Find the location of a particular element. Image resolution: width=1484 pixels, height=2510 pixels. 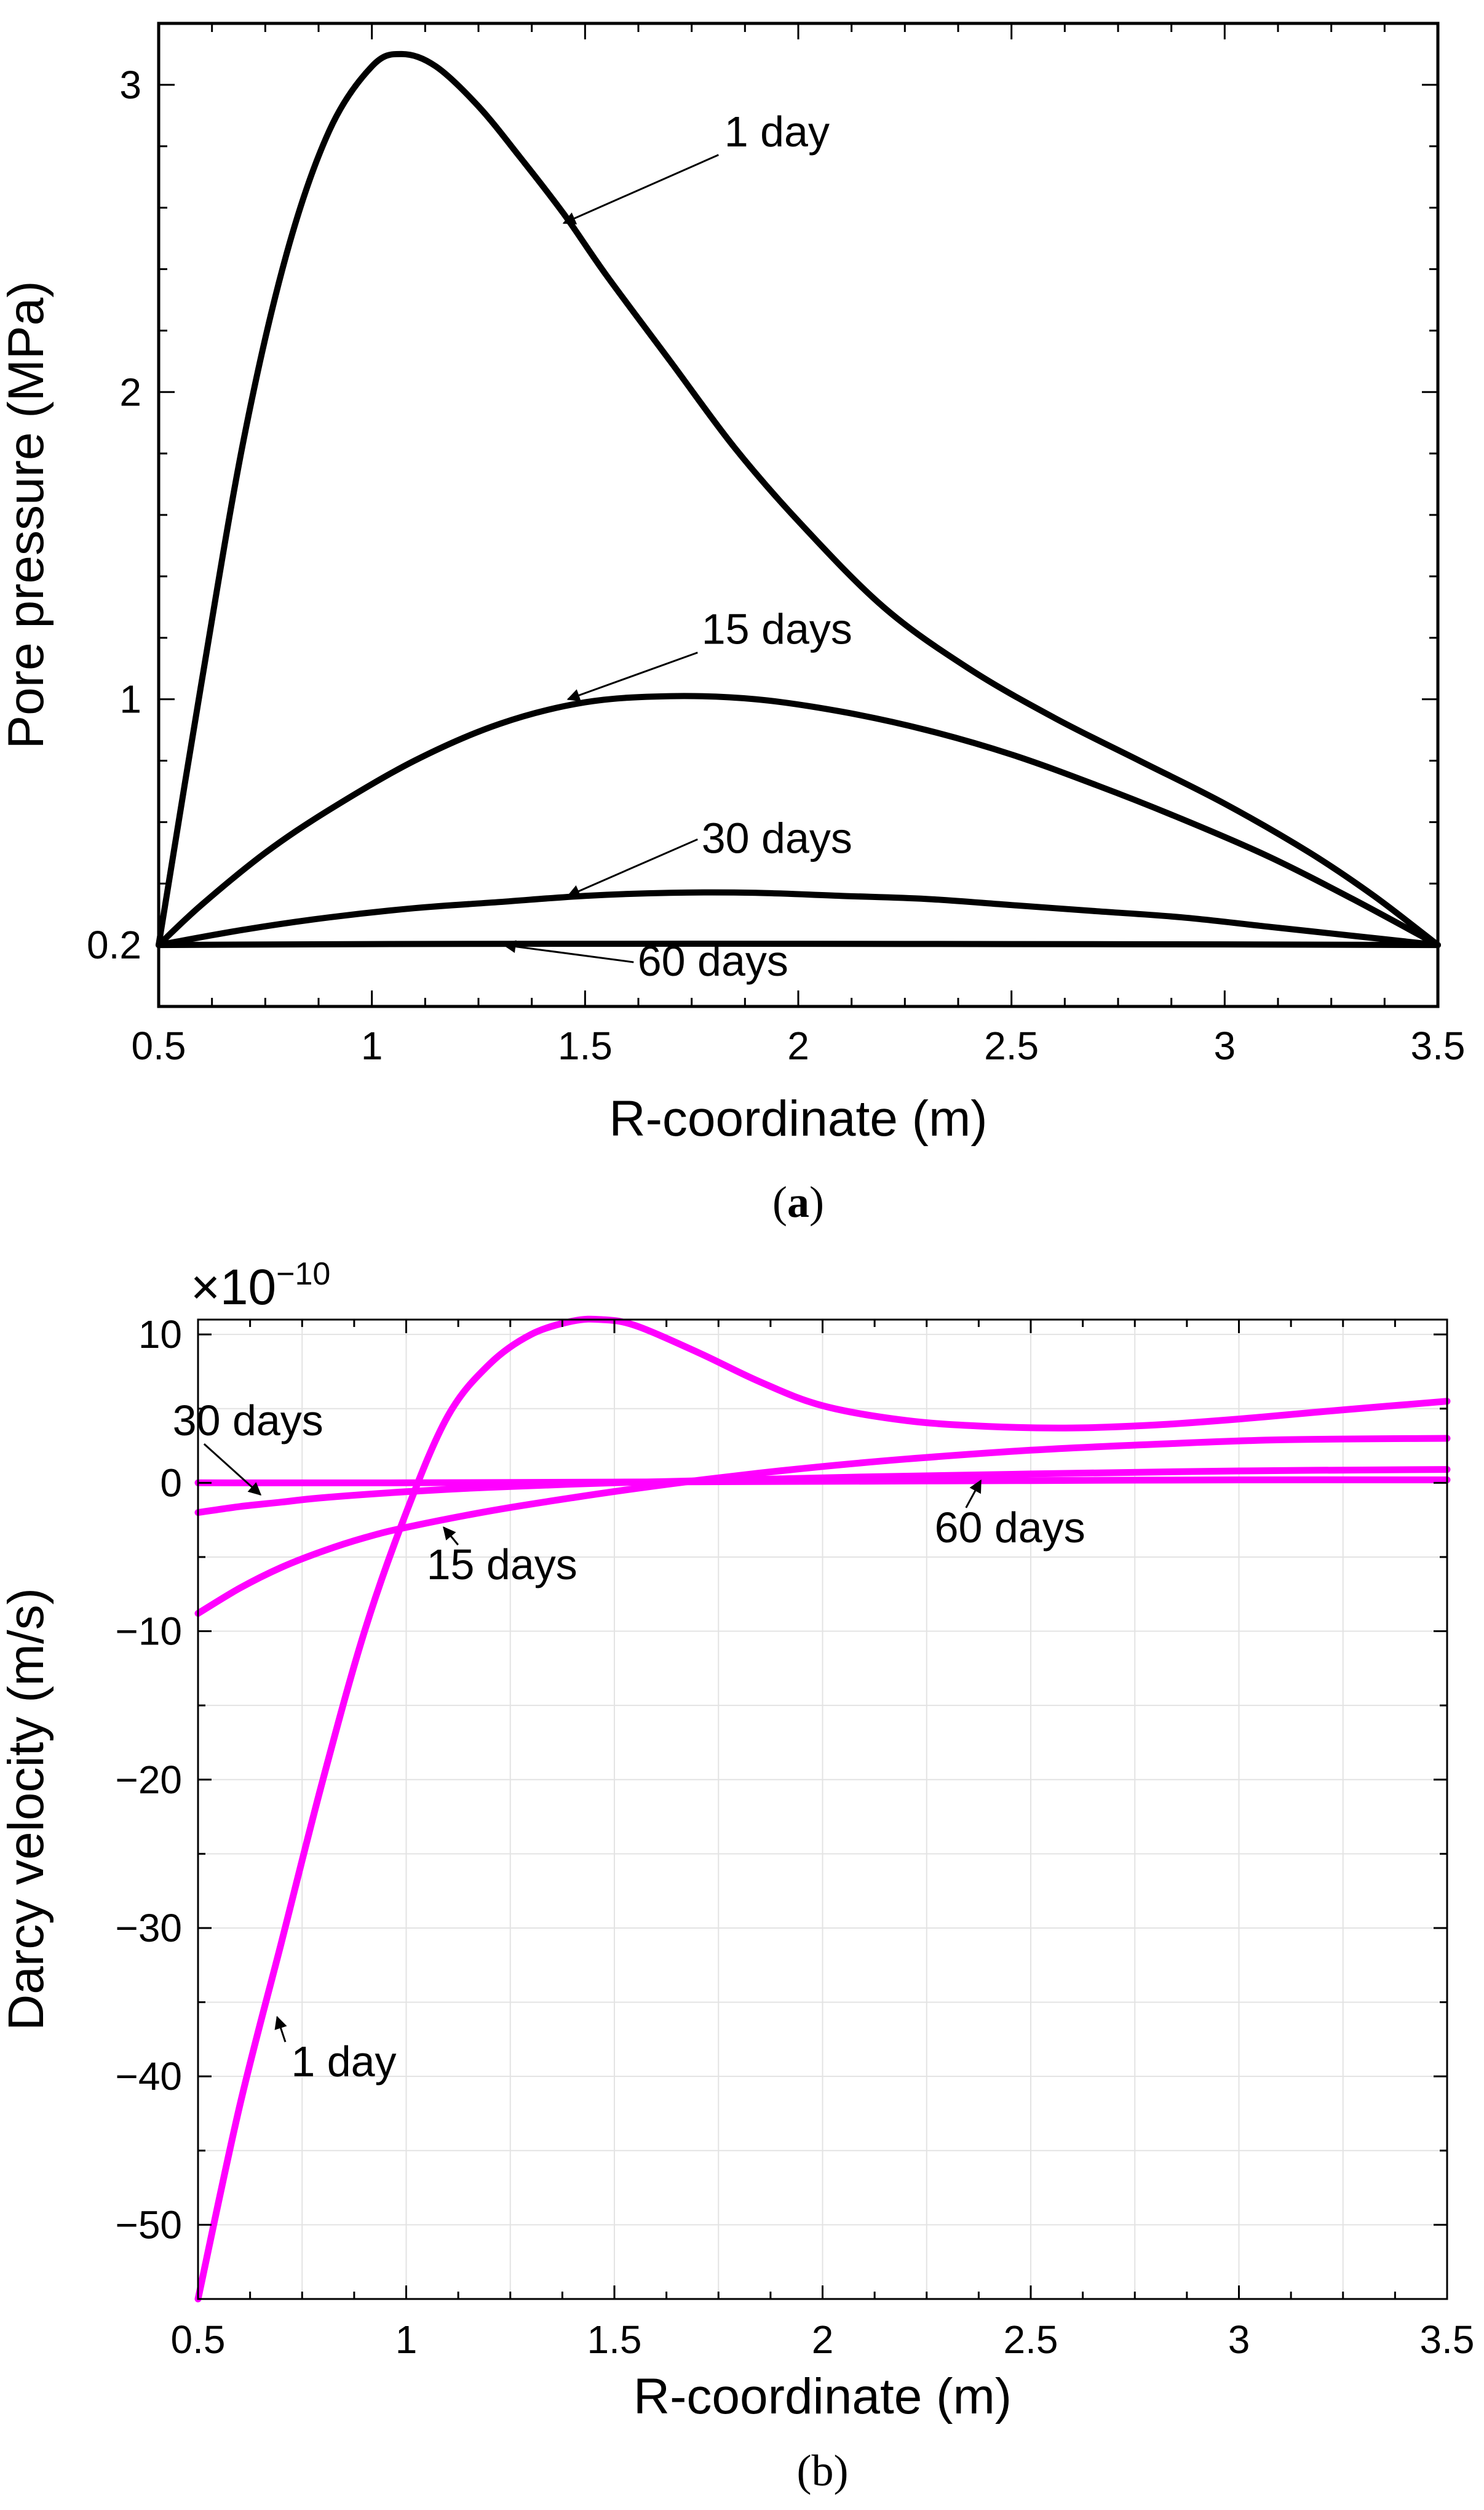

panel-a-caption: (a) is located at coordinates (798, 1202).